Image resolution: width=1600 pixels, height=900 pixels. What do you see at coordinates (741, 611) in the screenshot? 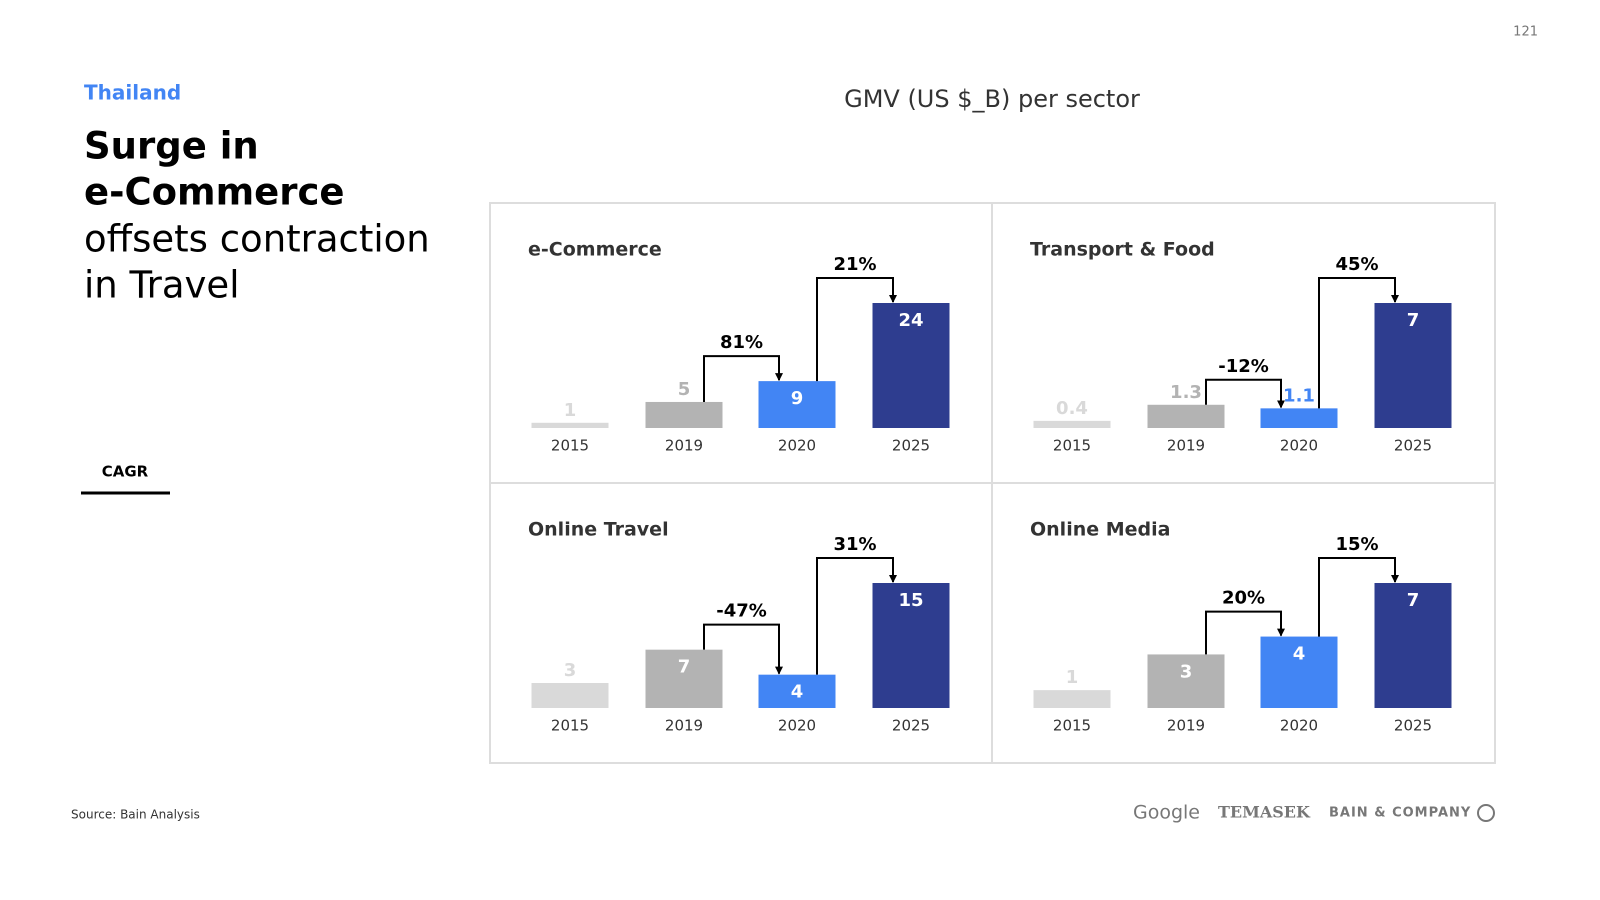
I see `cagr-label: -47%` at bounding box center [741, 611].